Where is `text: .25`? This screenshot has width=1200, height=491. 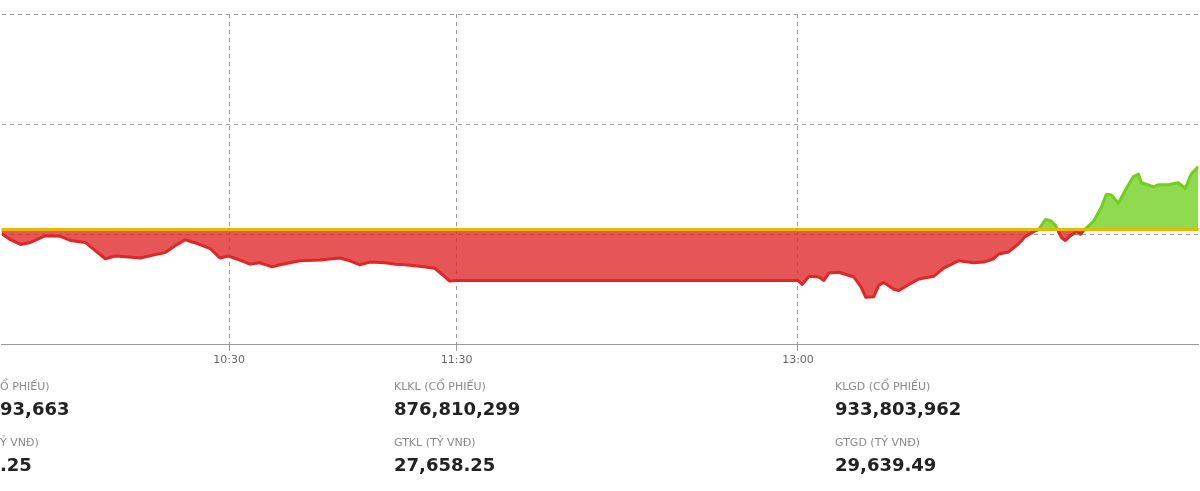
text: .25 is located at coordinates (16, 465).